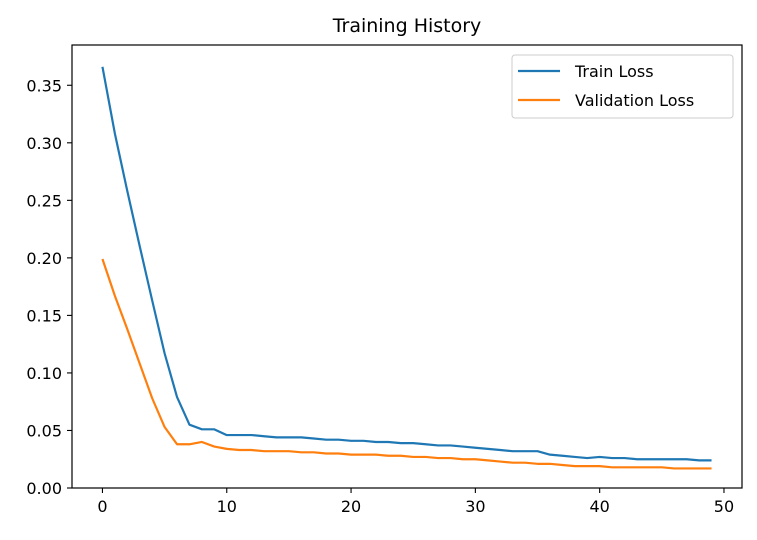 The height and width of the screenshot is (540, 757). What do you see at coordinates (44, 488) in the screenshot?
I see `y-tick-label: 0.00` at bounding box center [44, 488].